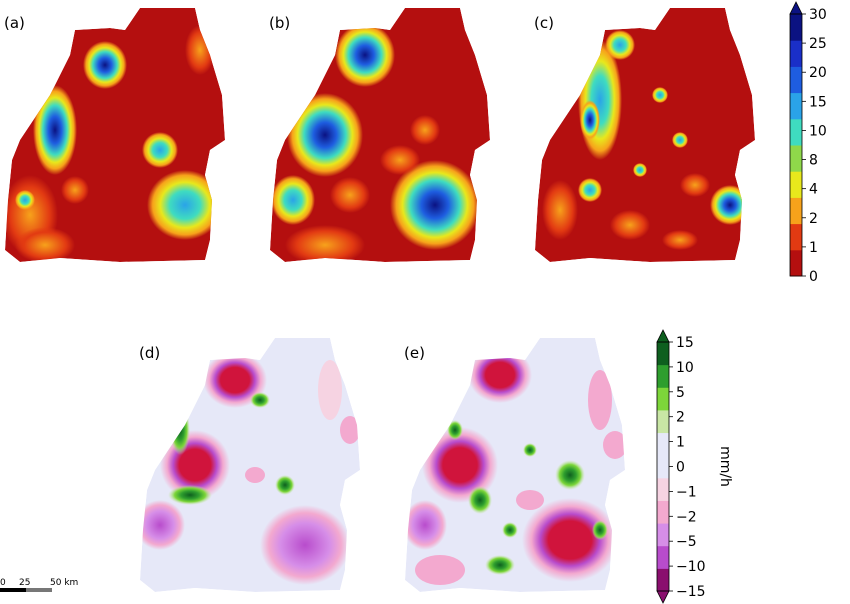  I want to click on scale-label-50: 50 km, so click(64, 583).